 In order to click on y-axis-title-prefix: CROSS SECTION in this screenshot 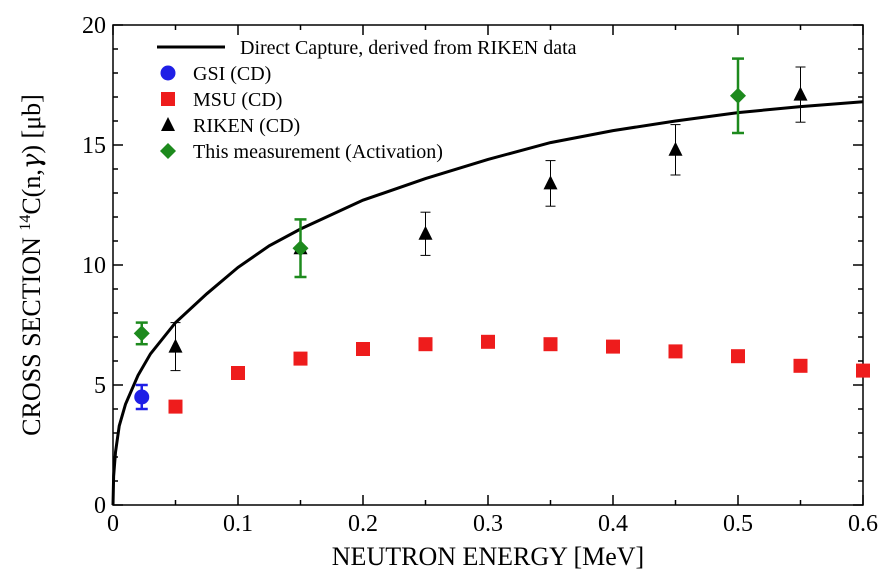, I will do `click(31, 333)`.